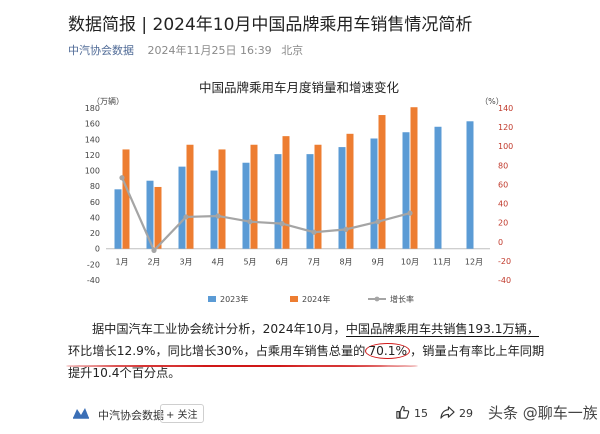  I want to click on y-right-tick: -20, so click(504, 261).